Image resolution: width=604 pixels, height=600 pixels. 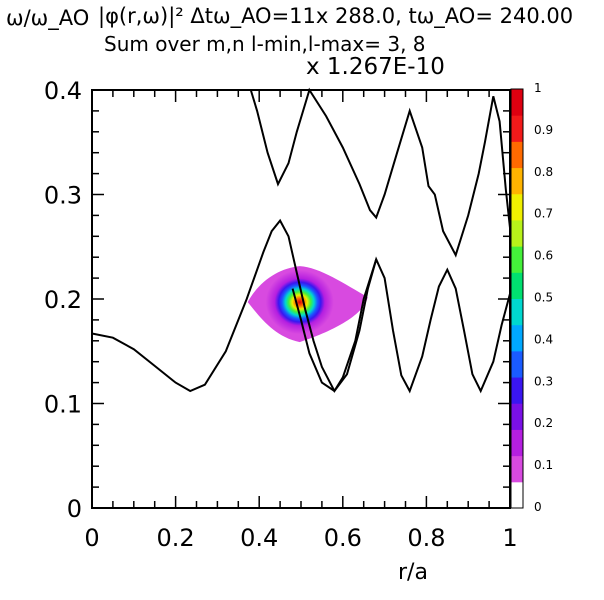 I want to click on colorbar-tick-label: 0.1, so click(x=543, y=465).